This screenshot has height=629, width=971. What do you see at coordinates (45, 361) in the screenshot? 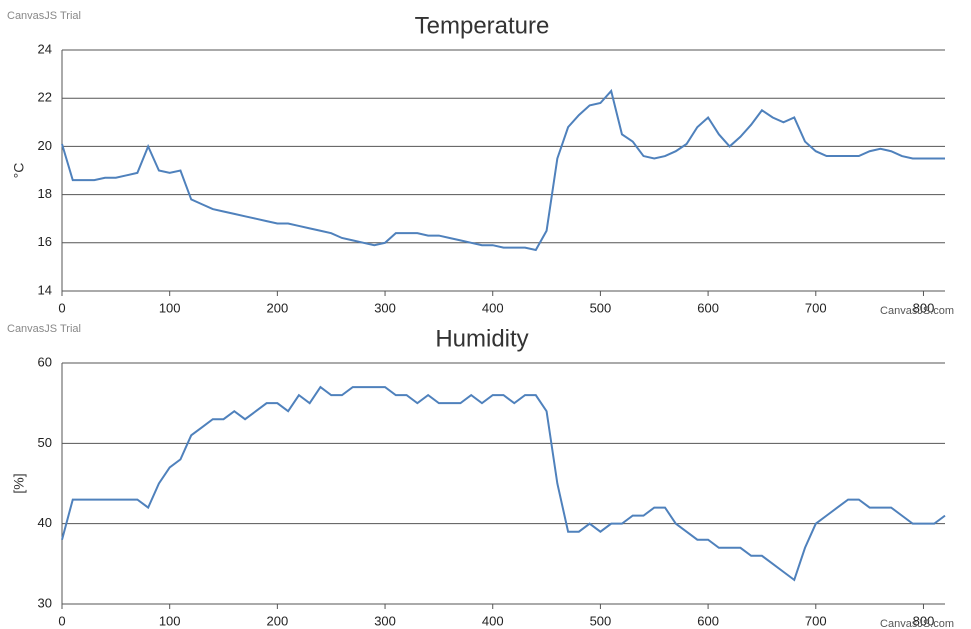
I see `y-tick-label: 60` at bounding box center [45, 361].